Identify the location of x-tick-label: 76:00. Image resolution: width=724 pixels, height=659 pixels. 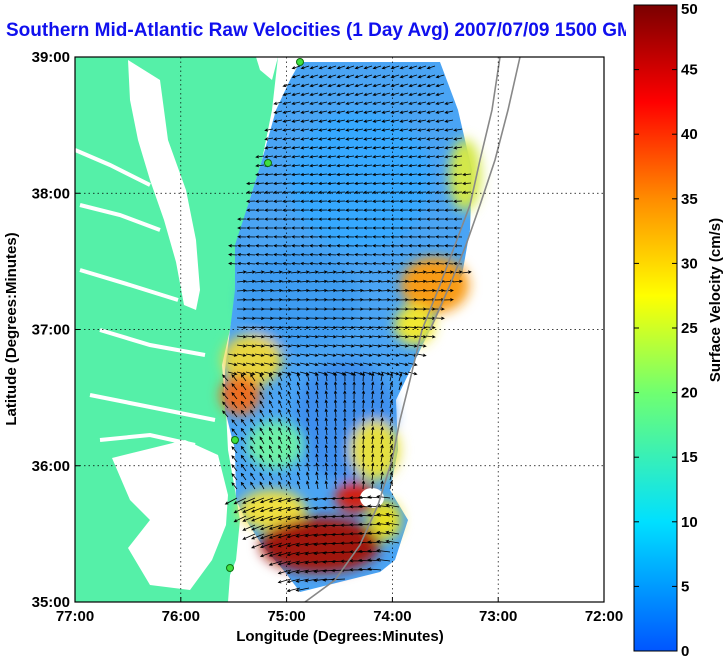
(181, 616).